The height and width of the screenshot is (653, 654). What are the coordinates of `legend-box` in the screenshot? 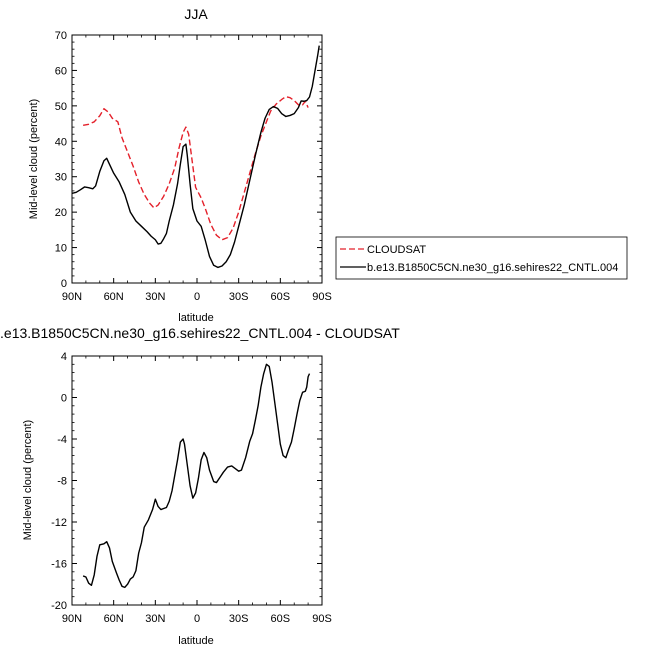 It's located at (481, 258).